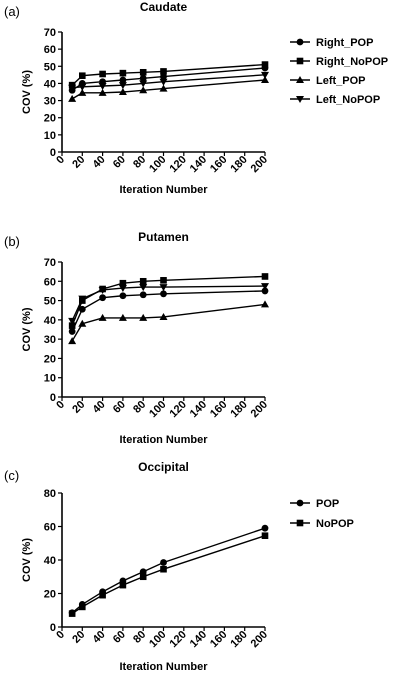  What do you see at coordinates (348, 100) in the screenshot?
I see `legend-label-left-nopop: Left_NoPOP` at bounding box center [348, 100].